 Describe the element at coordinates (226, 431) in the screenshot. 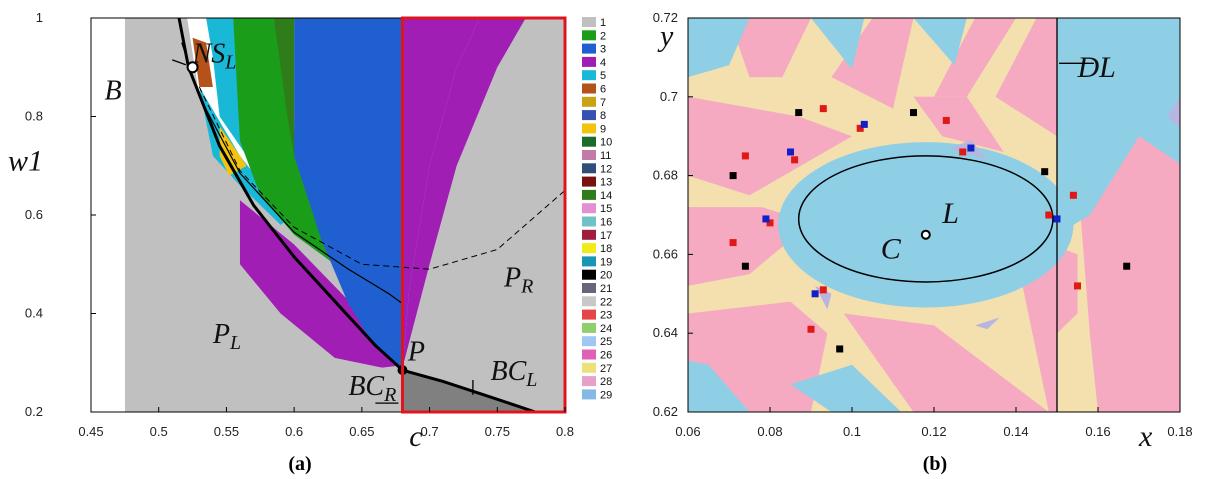

I see `x-tick-label: 0.55` at that location.